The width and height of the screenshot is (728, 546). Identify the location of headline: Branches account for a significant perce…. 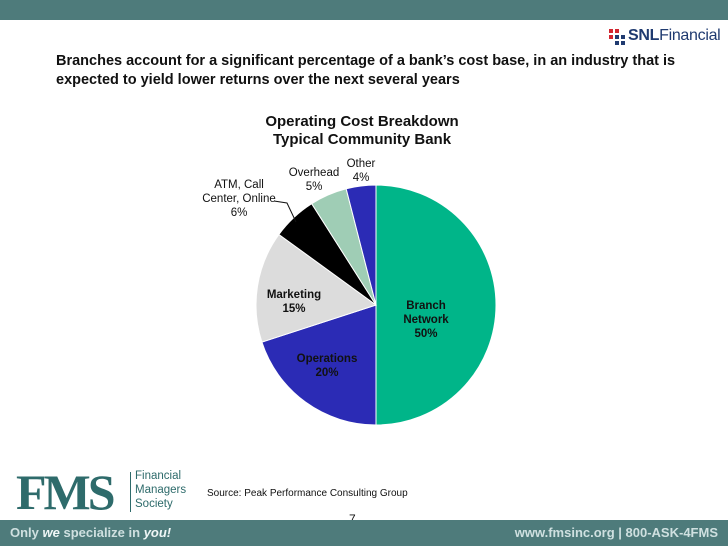
(366, 70).